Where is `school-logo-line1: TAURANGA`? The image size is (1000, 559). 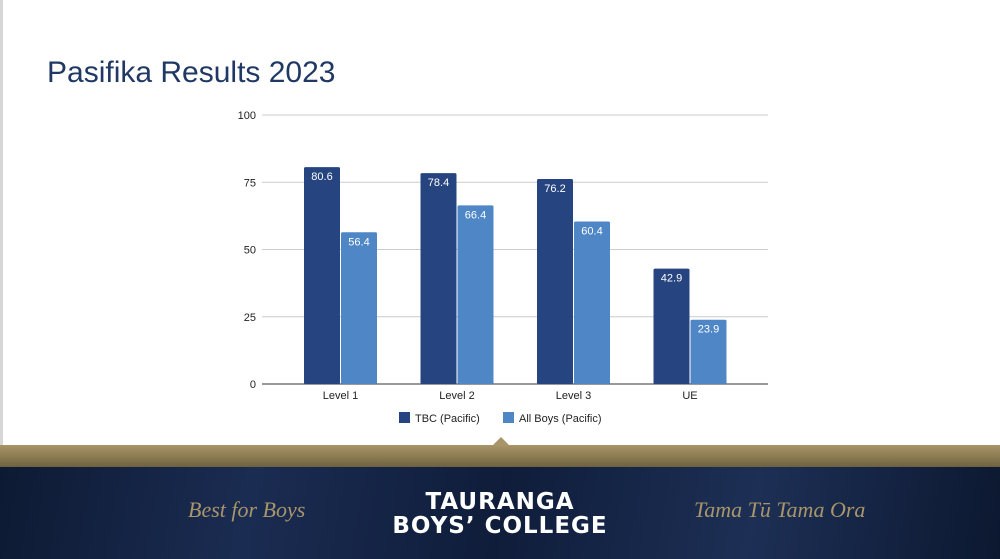
school-logo-line1: TAURANGA is located at coordinates (500, 502).